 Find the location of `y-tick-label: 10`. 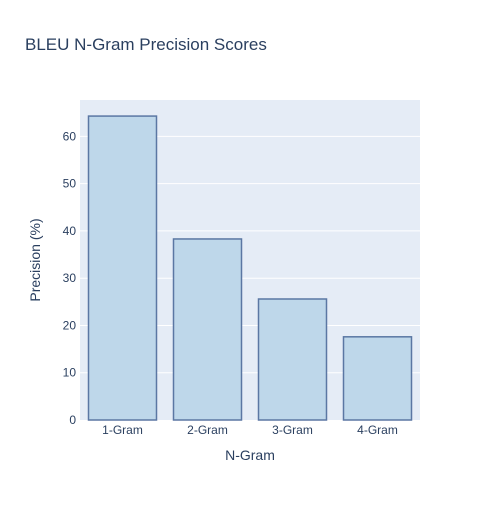

y-tick-label: 10 is located at coordinates (70, 373).